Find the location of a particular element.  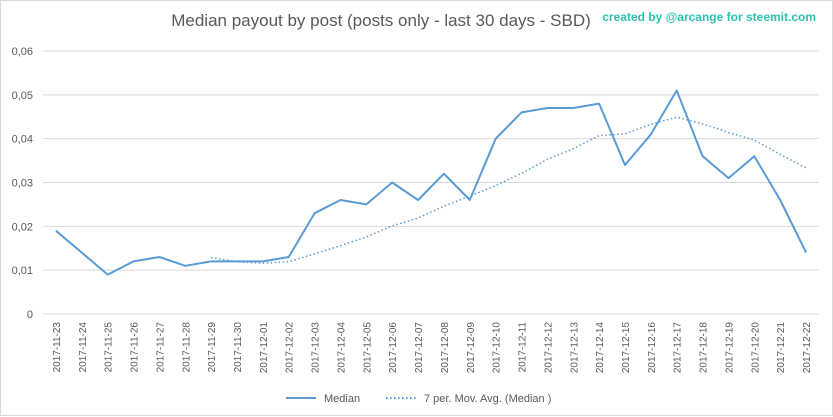

x-tick-label: 2017-11-26 is located at coordinates (135, 347).